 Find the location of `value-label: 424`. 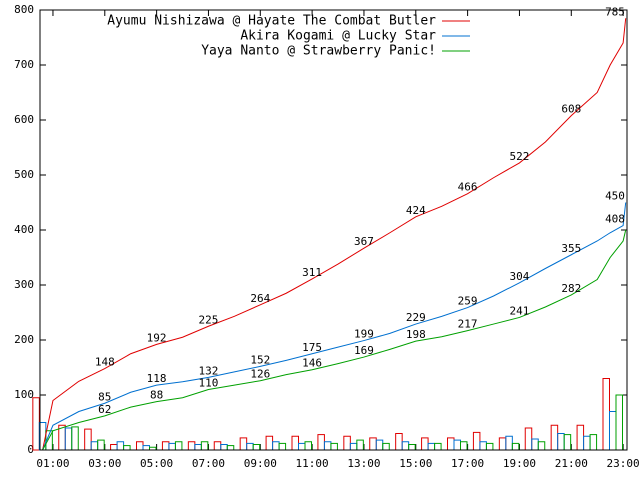

value-label: 424 is located at coordinates (416, 210).